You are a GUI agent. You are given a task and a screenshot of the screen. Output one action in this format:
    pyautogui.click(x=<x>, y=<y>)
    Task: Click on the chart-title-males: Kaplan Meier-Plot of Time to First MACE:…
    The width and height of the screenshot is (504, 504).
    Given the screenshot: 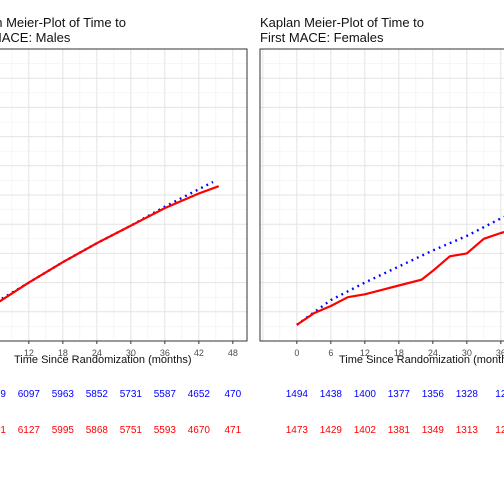 What is the action you would take?
    pyautogui.click(x=63, y=30)
    